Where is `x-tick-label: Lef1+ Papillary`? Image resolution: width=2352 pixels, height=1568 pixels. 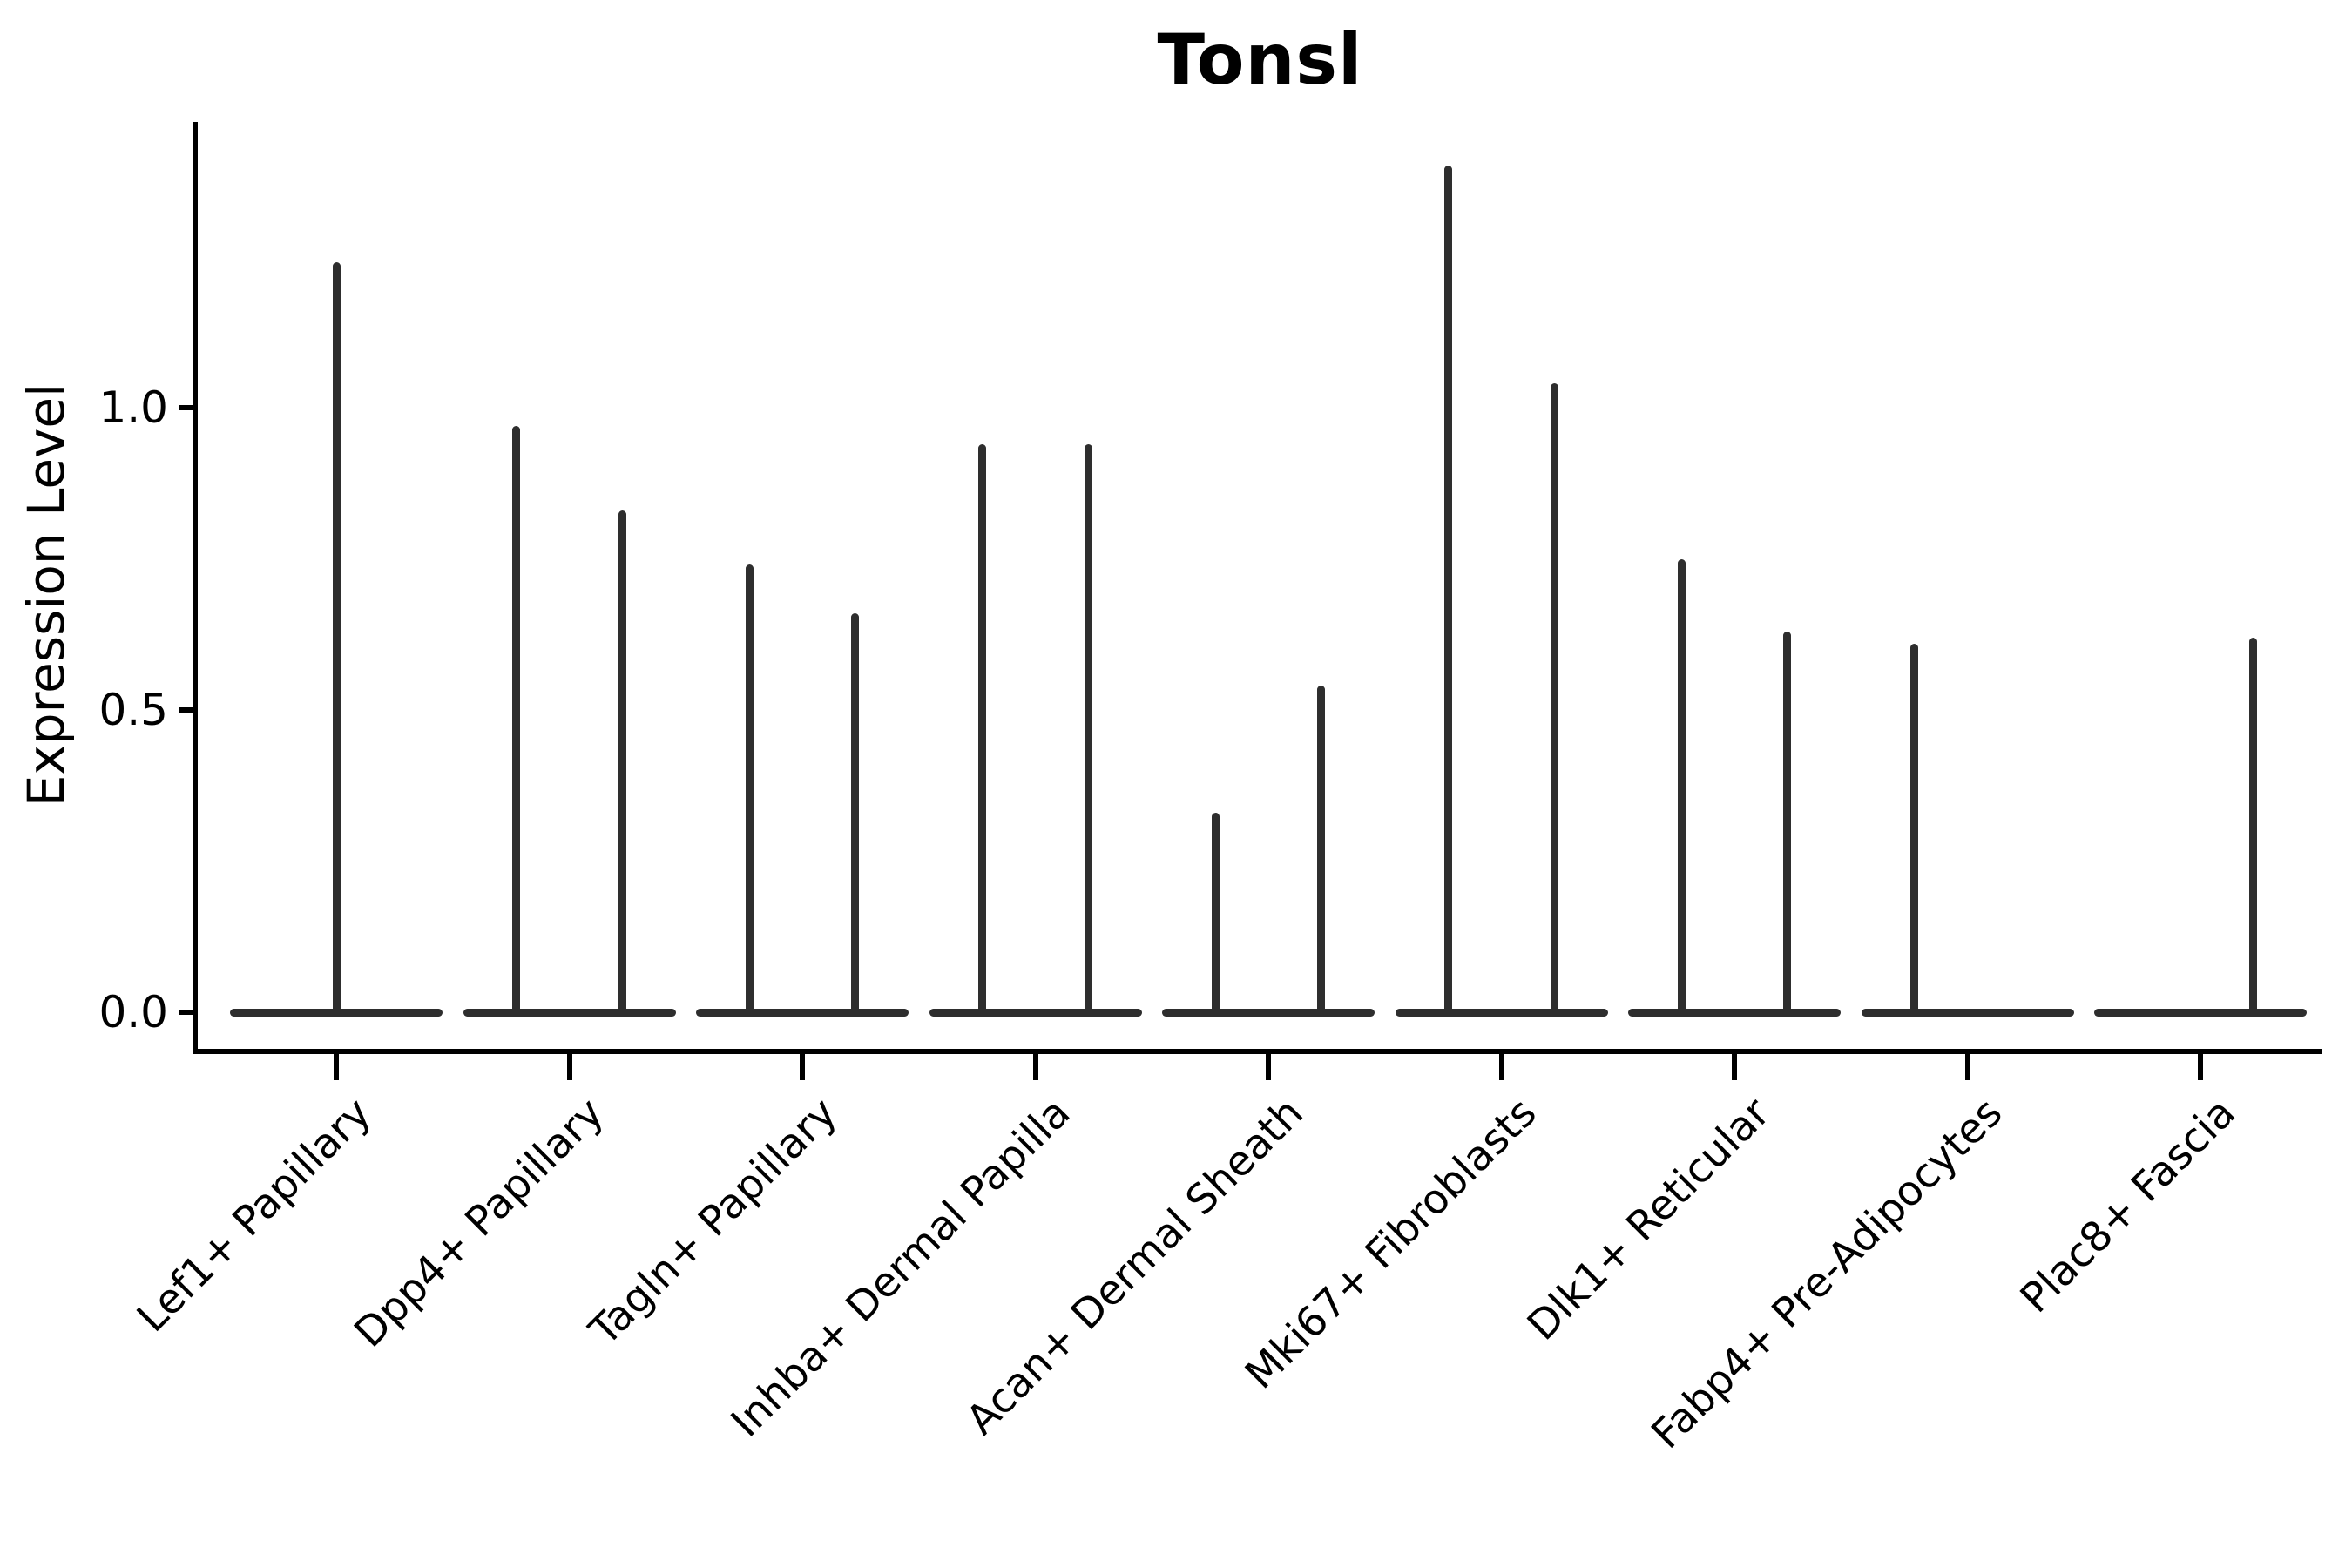
x-tick-label: Lef1+ Papillary is located at coordinates (254, 1215).